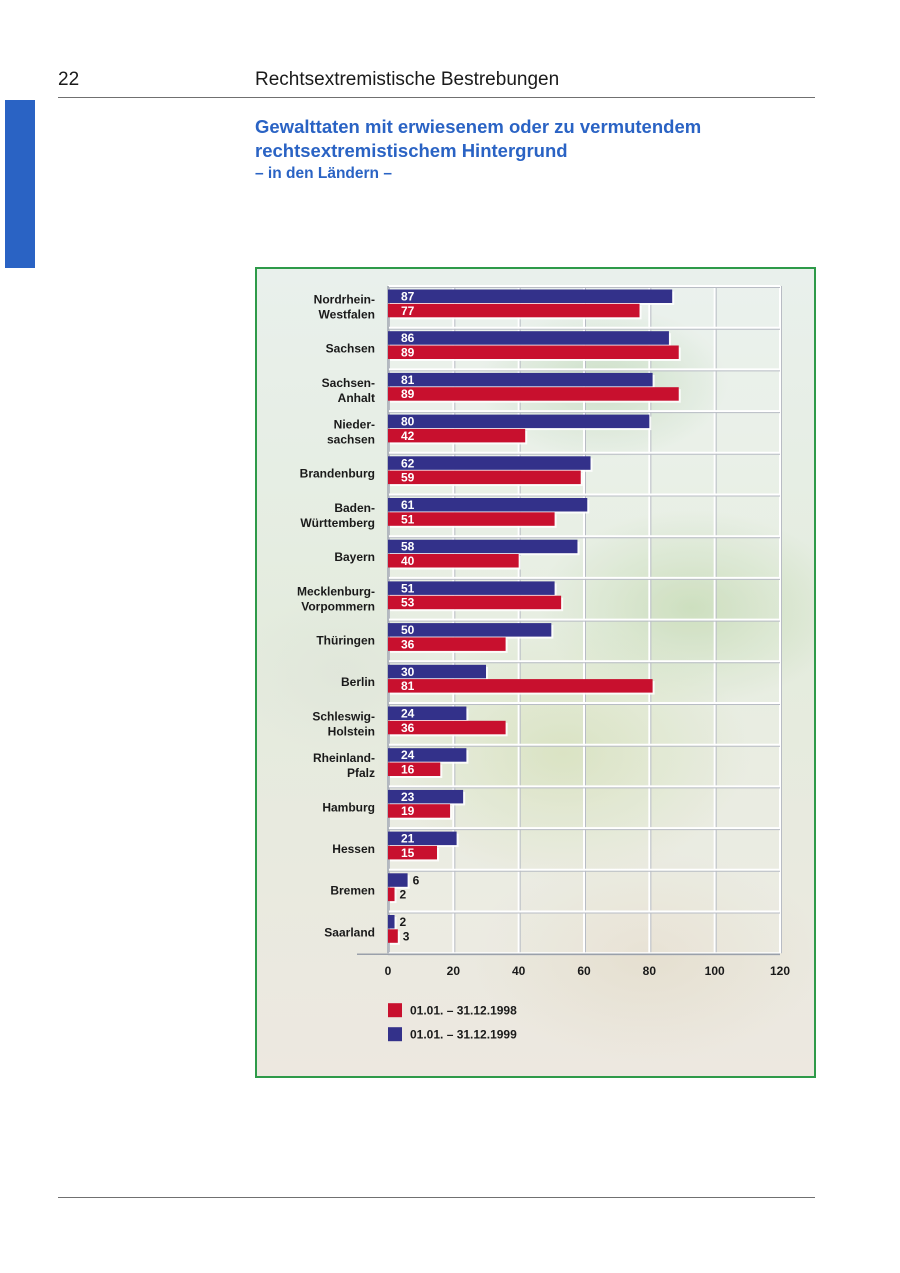  I want to click on category-label: Rheinland-, so click(344, 758).